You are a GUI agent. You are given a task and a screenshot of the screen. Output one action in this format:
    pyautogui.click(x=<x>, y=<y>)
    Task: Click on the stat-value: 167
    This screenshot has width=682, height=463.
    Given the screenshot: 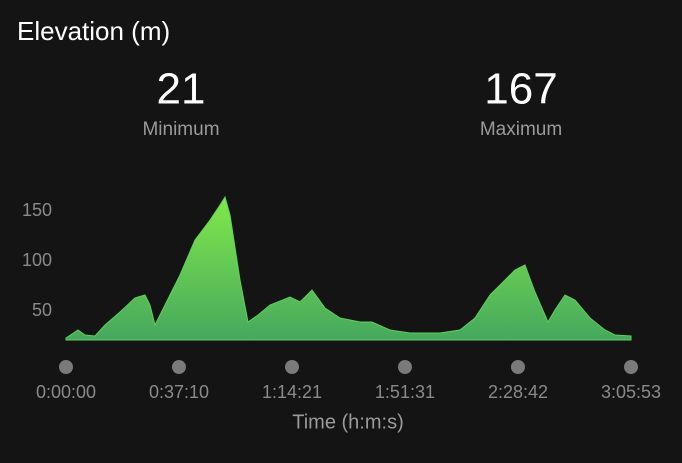 What is the action you would take?
    pyautogui.click(x=520, y=89)
    